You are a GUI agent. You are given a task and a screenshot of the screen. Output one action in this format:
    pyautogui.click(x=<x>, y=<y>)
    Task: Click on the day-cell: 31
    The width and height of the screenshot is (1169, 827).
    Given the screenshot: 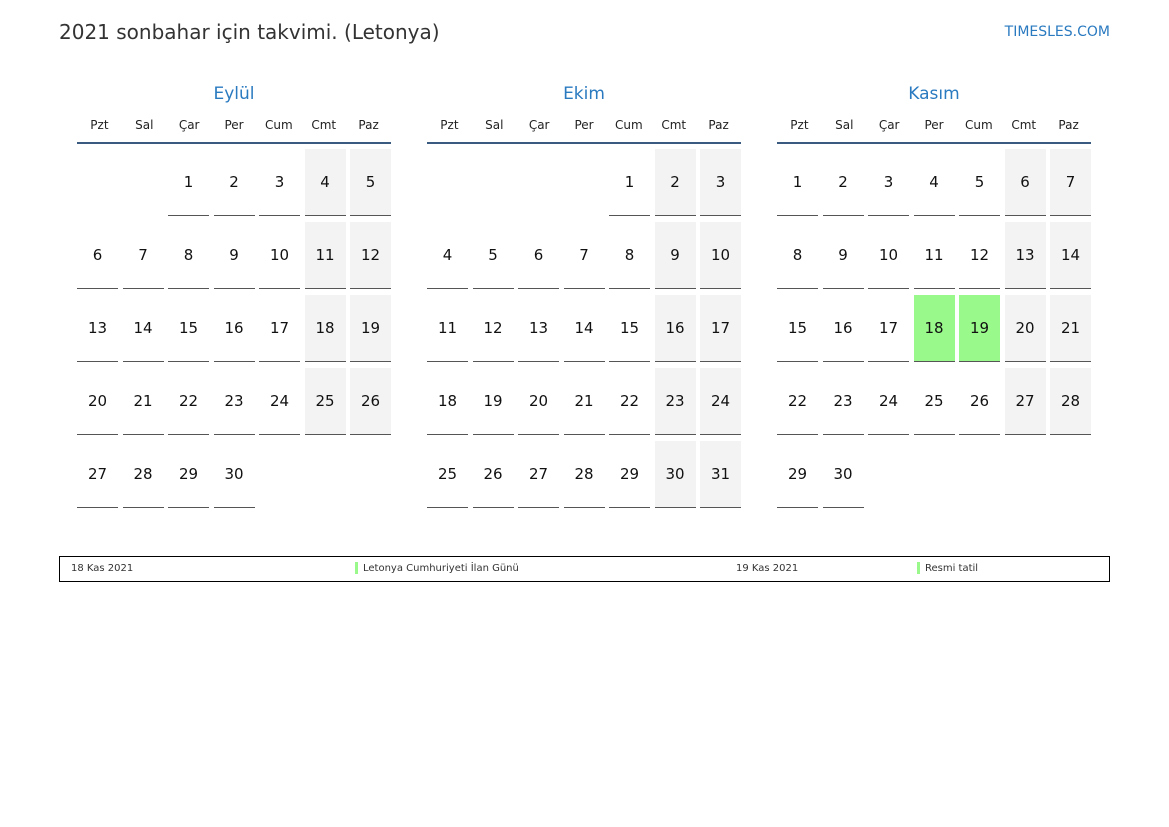 What is the action you would take?
    pyautogui.click(x=720, y=474)
    